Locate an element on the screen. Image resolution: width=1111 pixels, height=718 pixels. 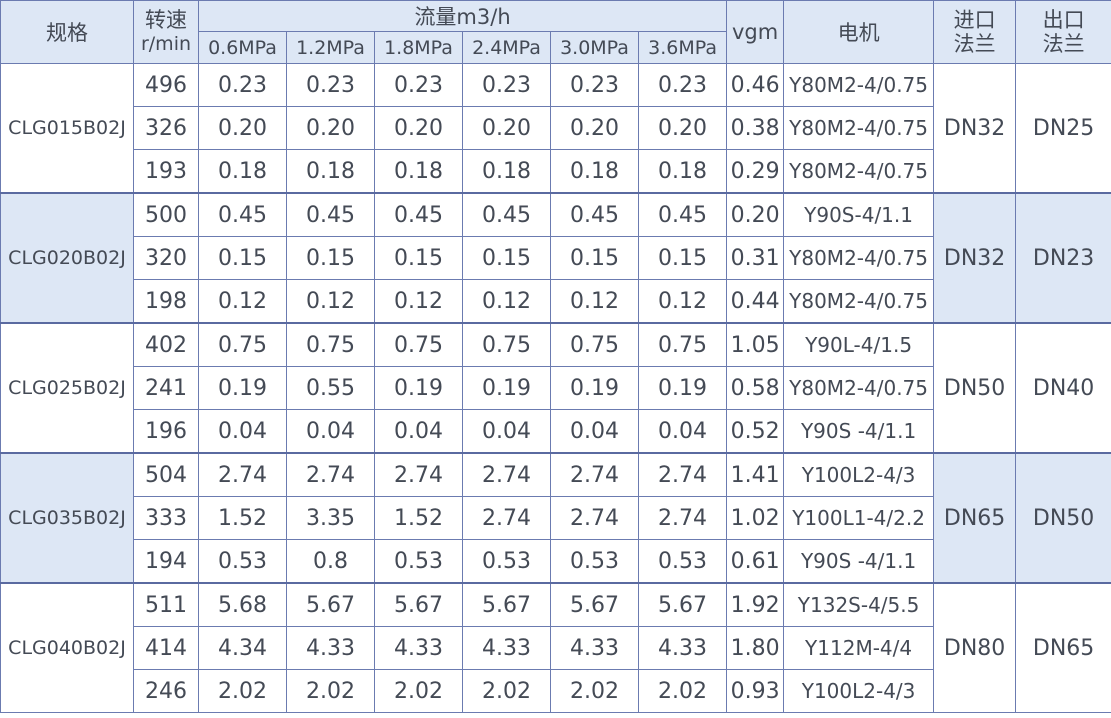
vgm-cell: 0.20 is located at coordinates (755, 214).